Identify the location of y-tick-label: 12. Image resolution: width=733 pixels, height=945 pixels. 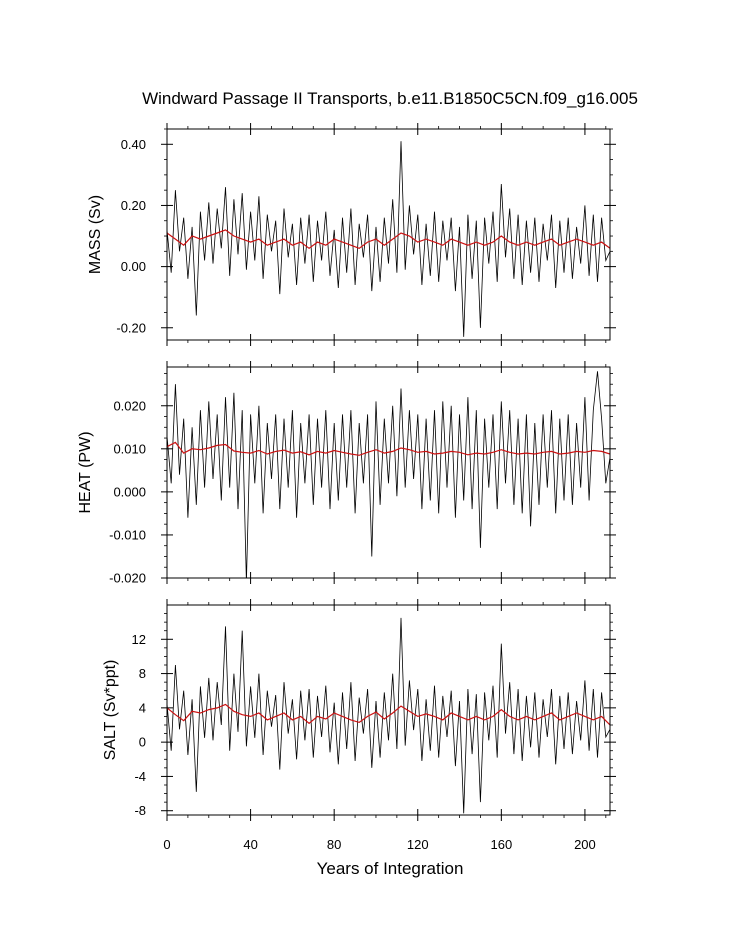
(139, 639).